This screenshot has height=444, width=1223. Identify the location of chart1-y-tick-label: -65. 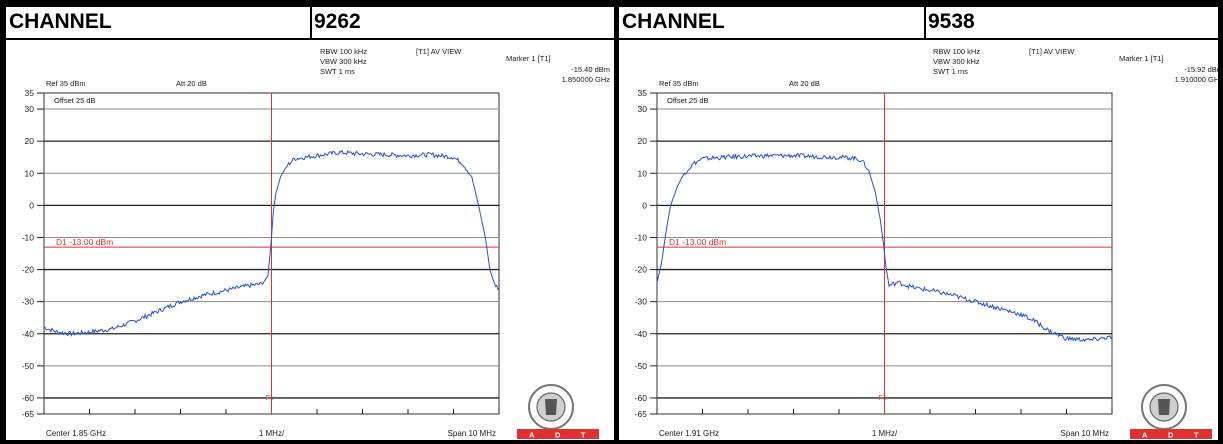
(641, 414).